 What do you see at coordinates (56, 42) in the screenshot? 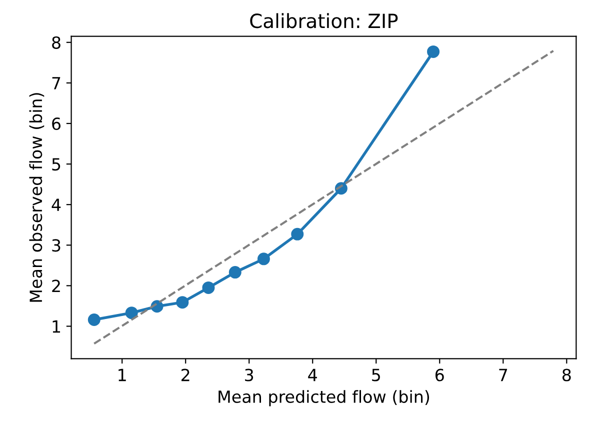
I see `y-tick-label: 8` at bounding box center [56, 42].